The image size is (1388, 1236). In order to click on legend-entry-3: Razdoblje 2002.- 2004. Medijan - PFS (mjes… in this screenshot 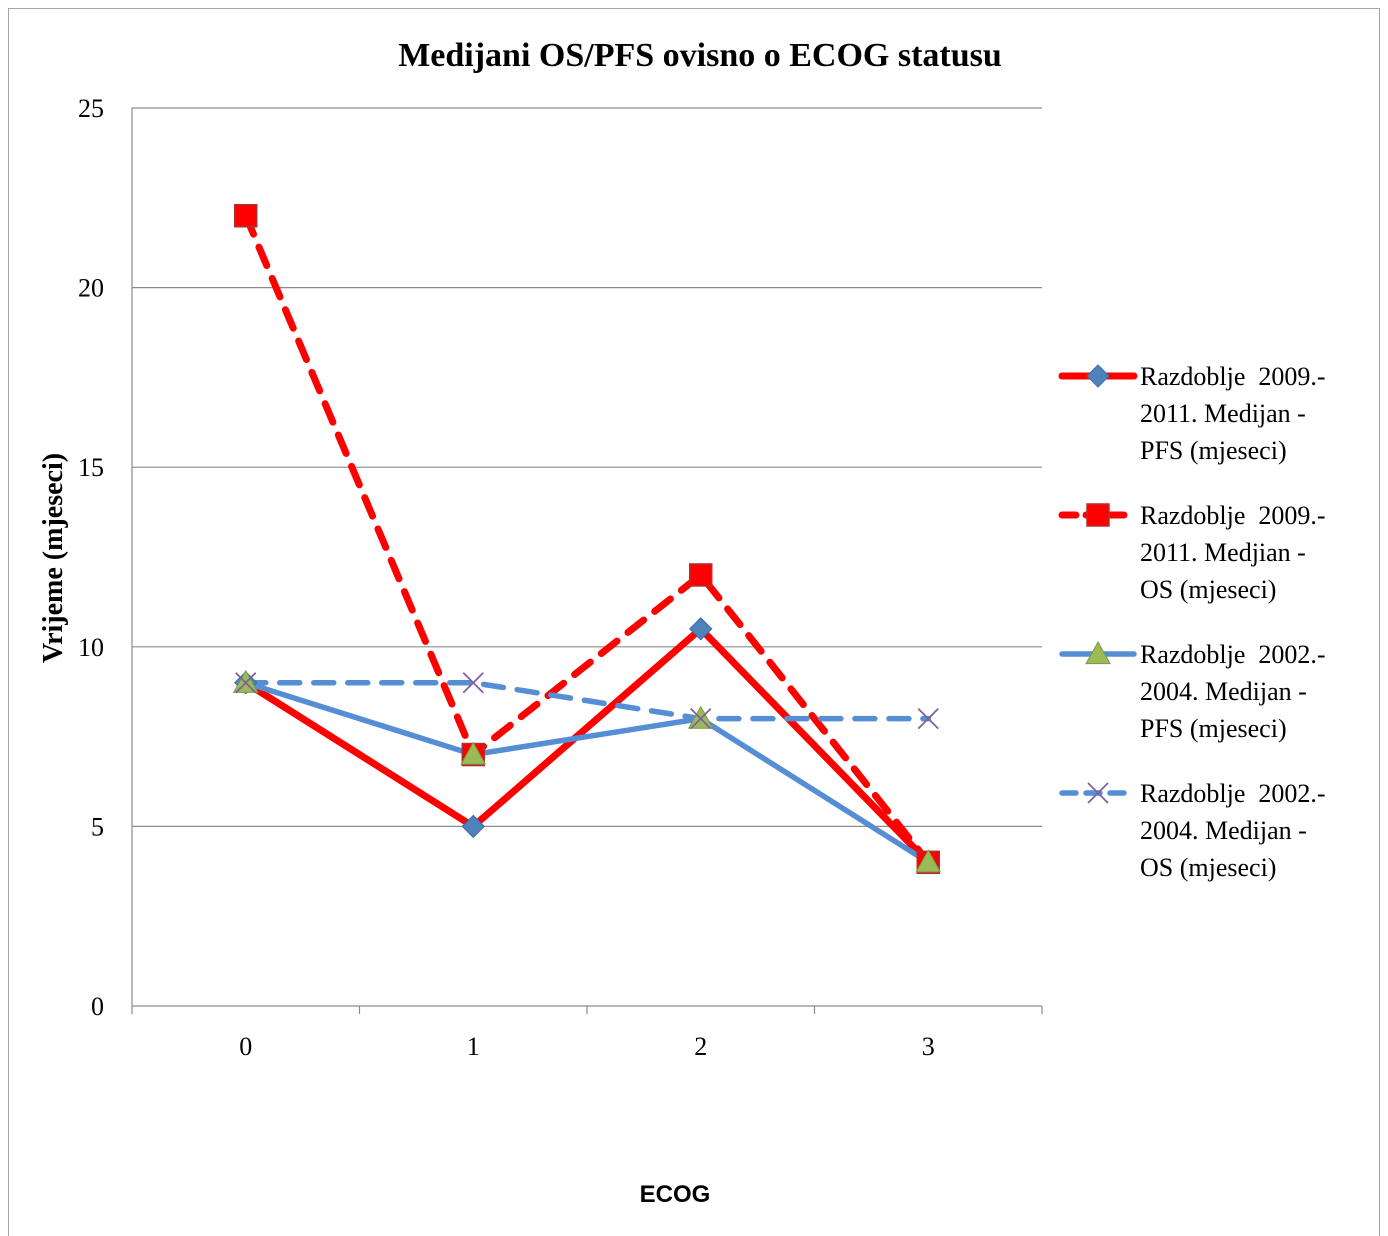, I will do `click(1192, 691)`.